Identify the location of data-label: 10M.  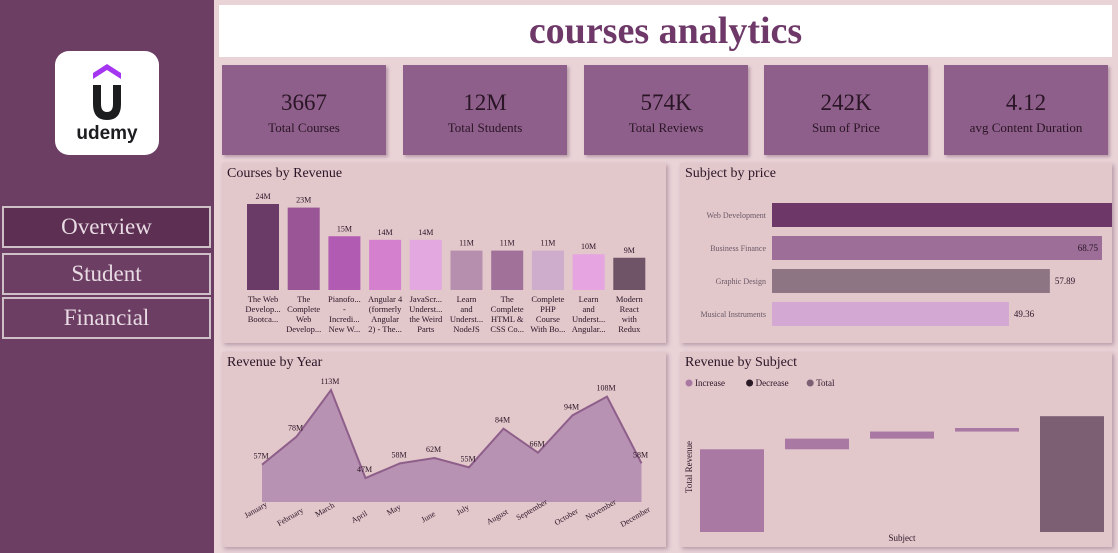
(588, 246).